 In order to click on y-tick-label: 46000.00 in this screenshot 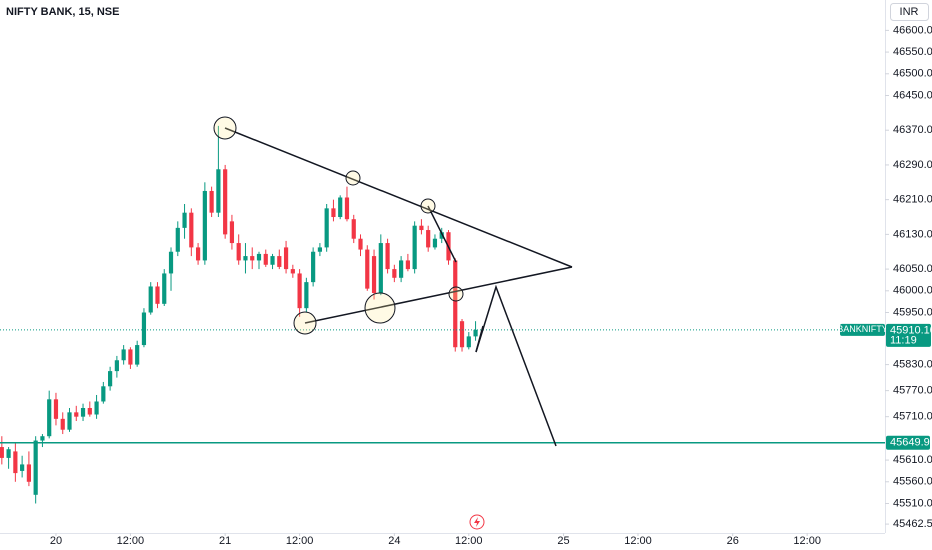, I will do `click(912, 291)`.